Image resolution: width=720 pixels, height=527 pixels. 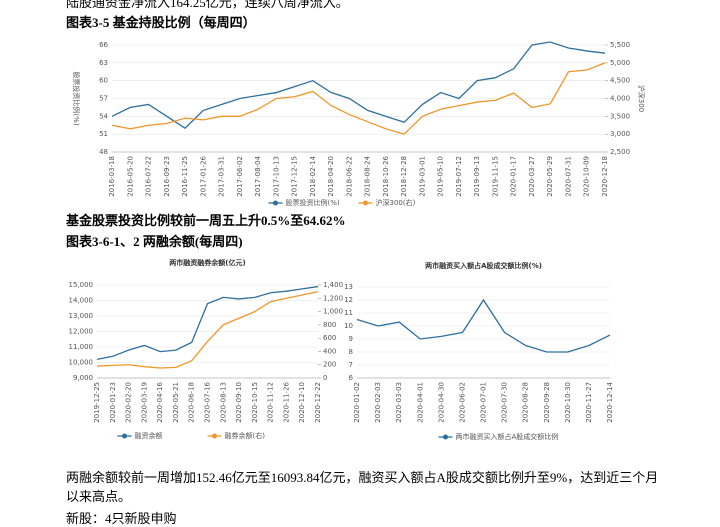 I want to click on y-tick-label: 13, so click(x=348, y=287).